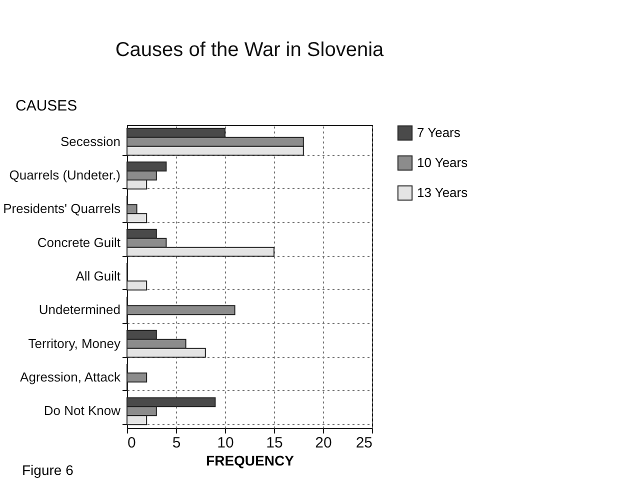  What do you see at coordinates (64, 175) in the screenshot?
I see `y-tick-label: Quarrels (Undeter.)` at bounding box center [64, 175].